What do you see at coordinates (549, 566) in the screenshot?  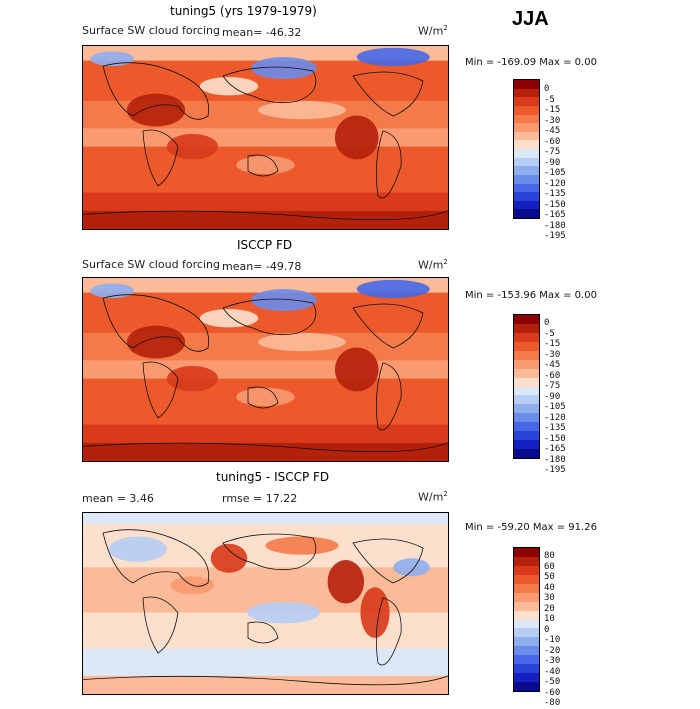 I see `colorbar-tick-label: 60` at bounding box center [549, 566].